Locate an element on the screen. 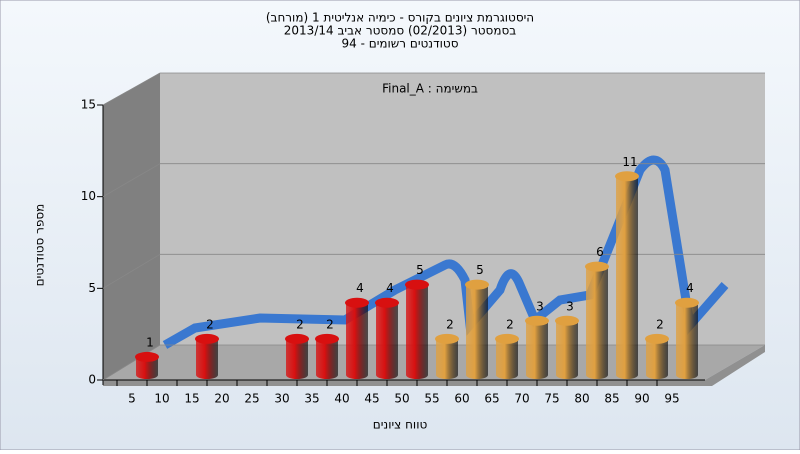 The width and height of the screenshot is (800, 454). y-tick-label: 0 is located at coordinates (92, 380).